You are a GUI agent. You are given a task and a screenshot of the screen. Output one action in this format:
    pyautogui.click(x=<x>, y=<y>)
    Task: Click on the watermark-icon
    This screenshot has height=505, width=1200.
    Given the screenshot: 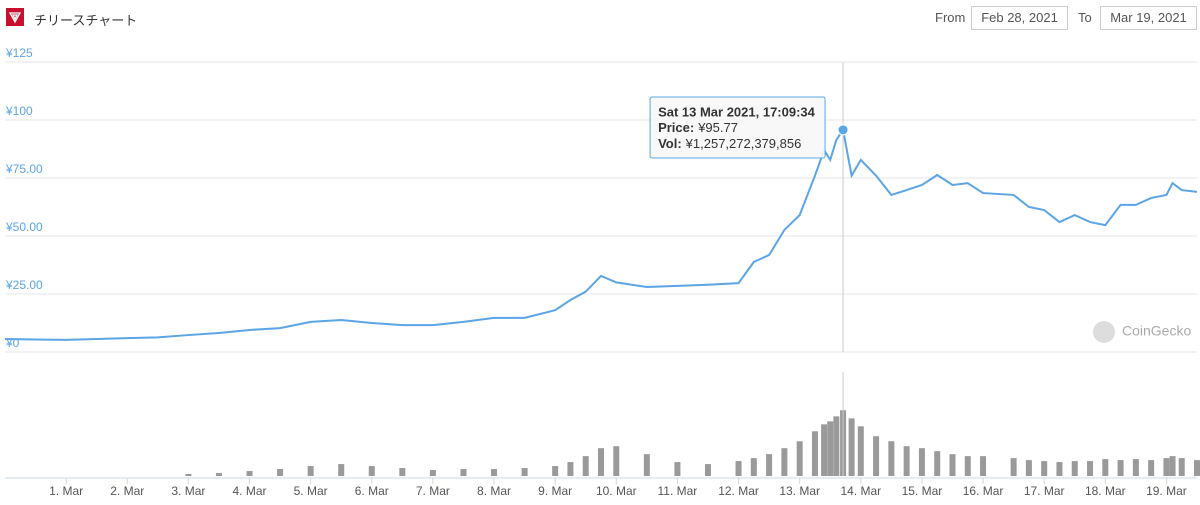 What is the action you would take?
    pyautogui.click(x=1104, y=332)
    